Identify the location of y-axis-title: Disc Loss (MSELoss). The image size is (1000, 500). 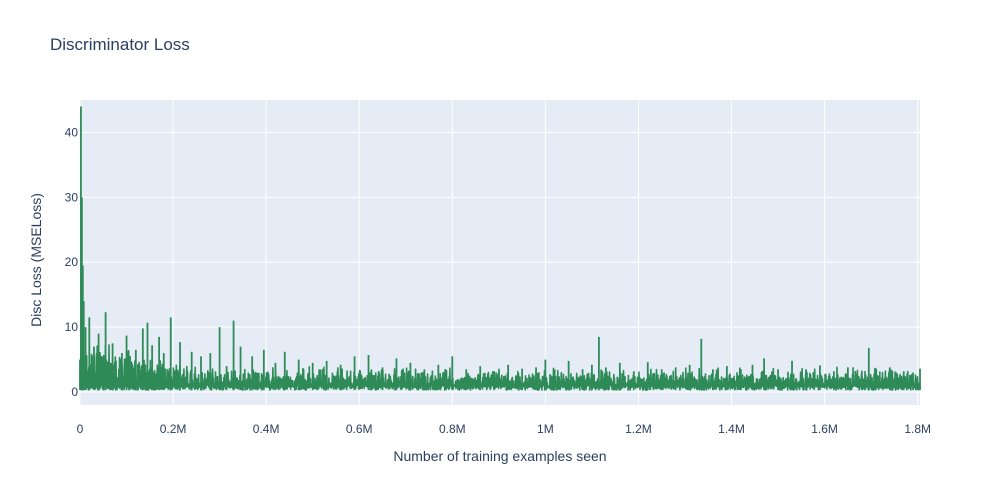
(36, 260).